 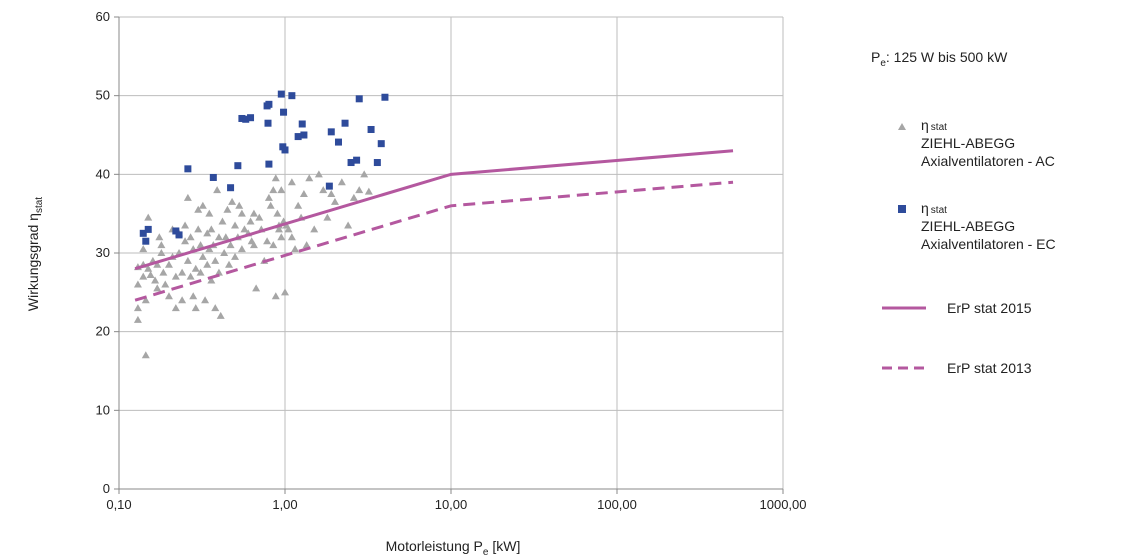 I want to click on legend-item-erp2013: ErP stat 2013, so click(x=957, y=368).